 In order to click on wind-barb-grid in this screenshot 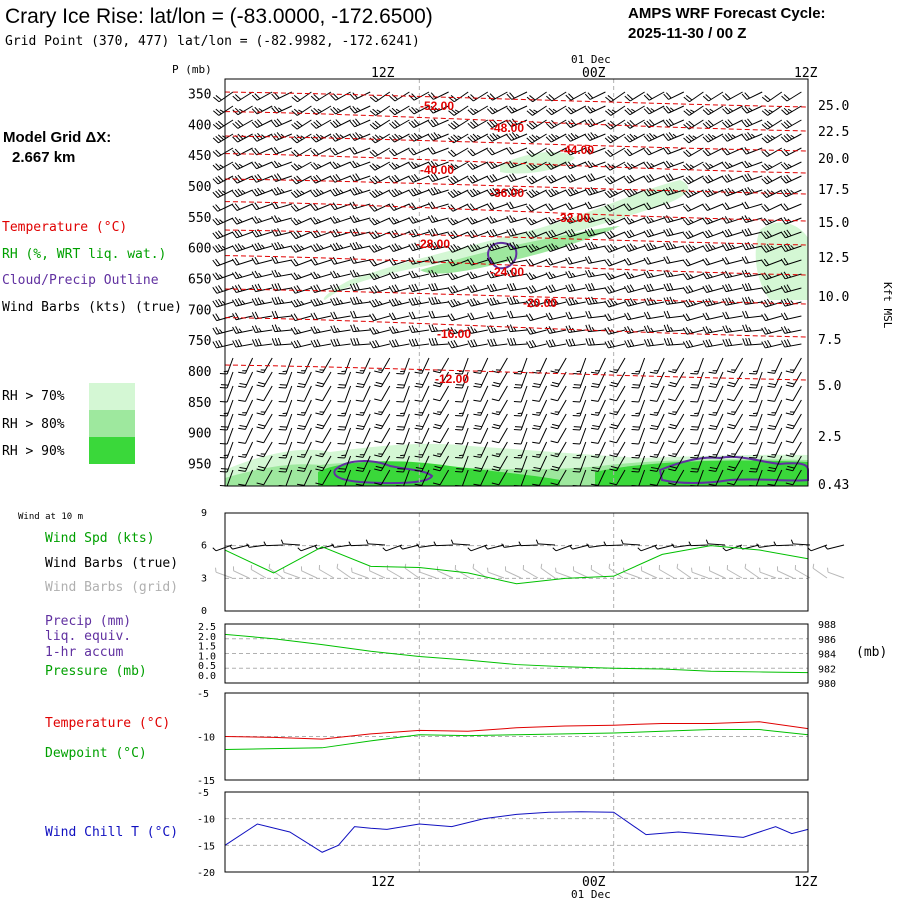, I will do `click(377, 572)`.